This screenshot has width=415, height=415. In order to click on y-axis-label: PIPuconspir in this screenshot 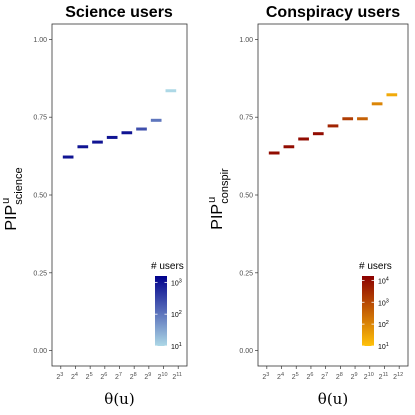, I will do `click(218, 199)`.